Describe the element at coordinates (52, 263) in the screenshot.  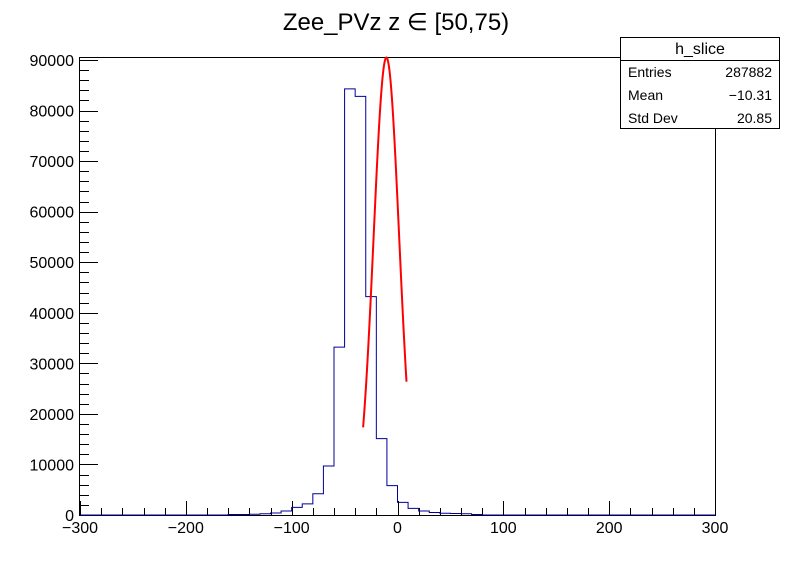
I see `y-tick-label: 50000` at that location.